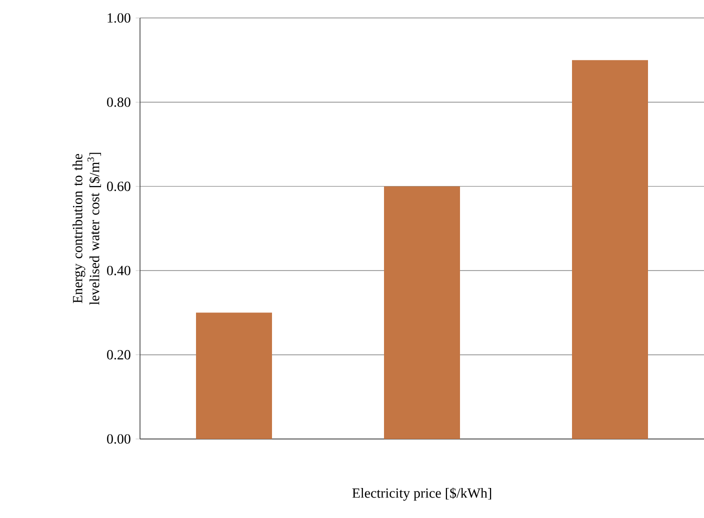 This screenshot has width=704, height=518. Describe the element at coordinates (118, 355) in the screenshot. I see `y-tick-label: 0.20` at that location.